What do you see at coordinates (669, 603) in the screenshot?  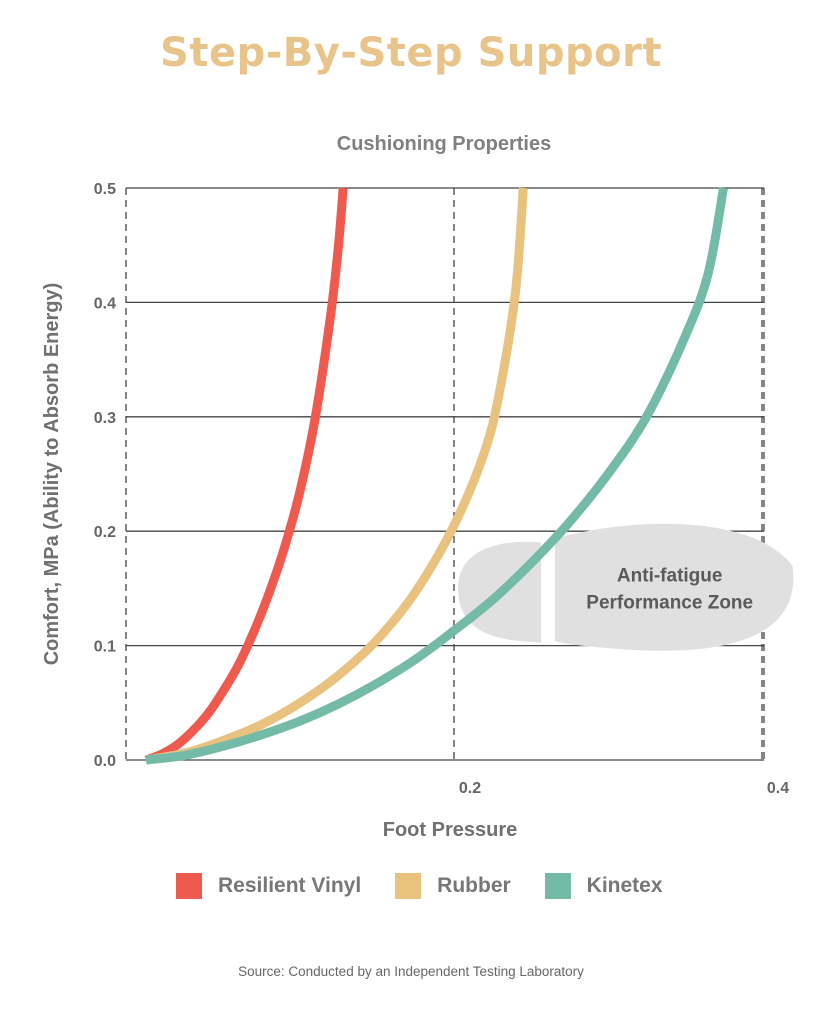 I see `zone-label-line: Performance Zone` at bounding box center [669, 603].